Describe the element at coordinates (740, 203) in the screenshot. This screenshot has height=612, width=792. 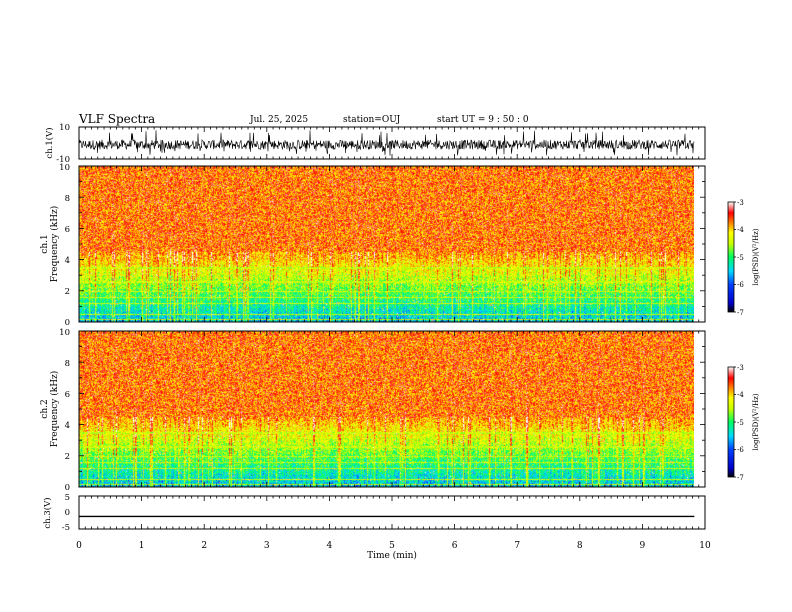
I see `ch1-colorbar-tick-m3: -3` at that location.